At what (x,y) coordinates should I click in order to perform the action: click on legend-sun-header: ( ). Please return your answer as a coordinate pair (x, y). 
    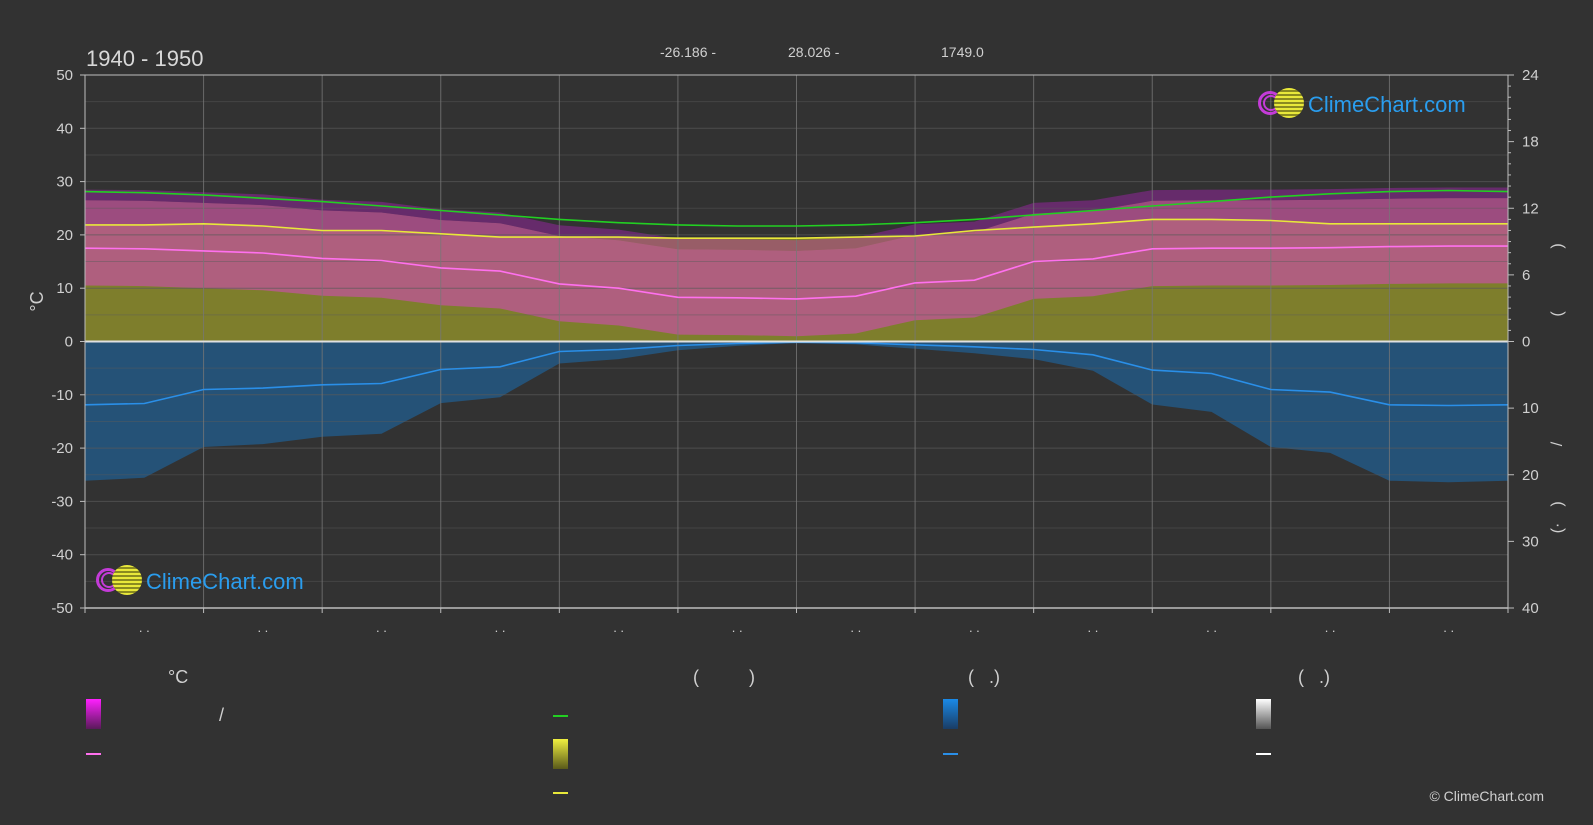
    Looking at the image, I should click on (724, 677).